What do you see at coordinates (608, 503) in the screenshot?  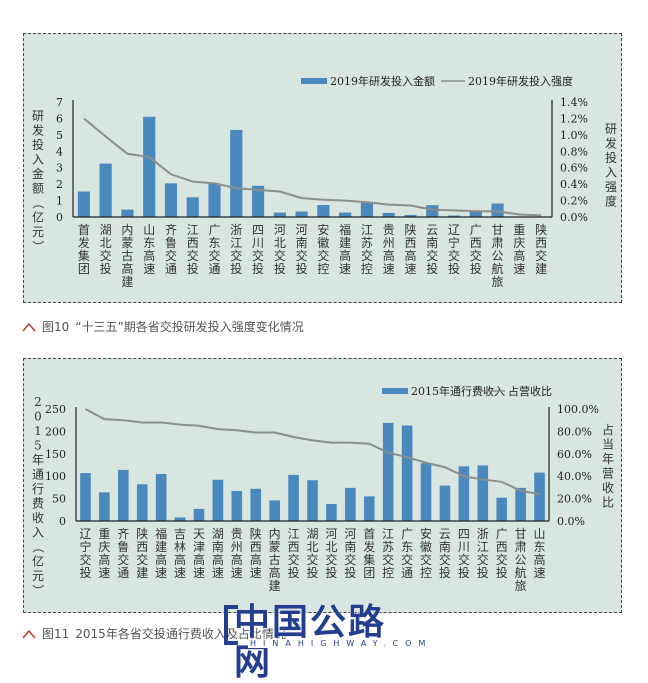 I see `svg-text: 比` at bounding box center [608, 503].